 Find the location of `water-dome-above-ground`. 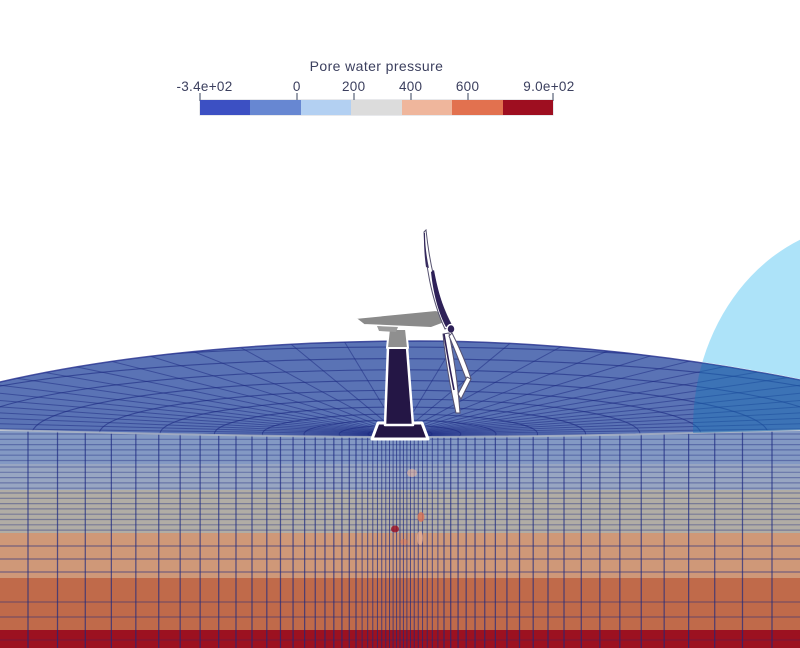

water-dome-above-ground is located at coordinates (746, 302).